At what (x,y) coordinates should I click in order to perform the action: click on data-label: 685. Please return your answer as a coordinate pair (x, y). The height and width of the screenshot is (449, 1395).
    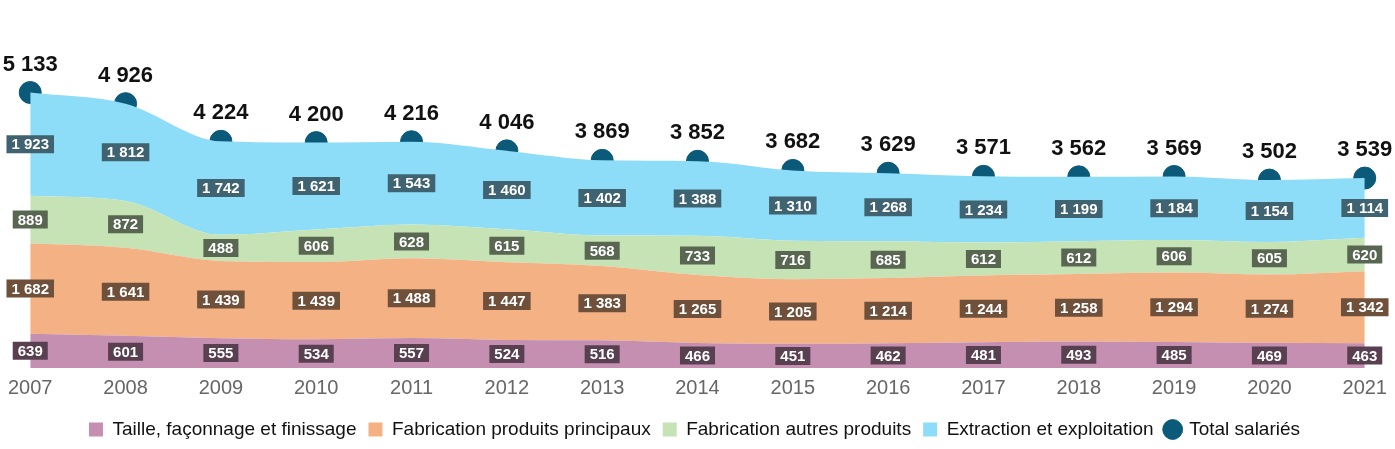
    Looking at the image, I should click on (888, 259).